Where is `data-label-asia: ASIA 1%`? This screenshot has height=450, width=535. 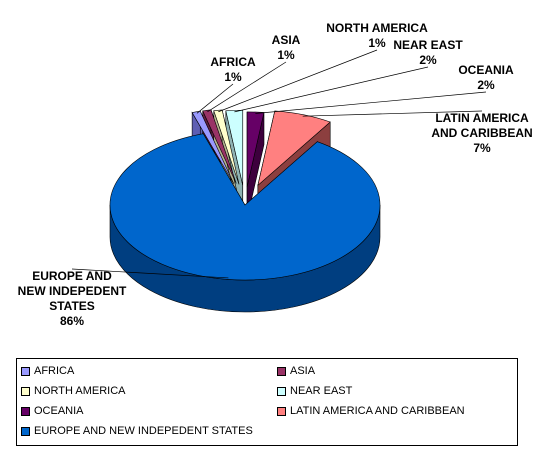 data-label-asia: ASIA 1% is located at coordinates (286, 47).